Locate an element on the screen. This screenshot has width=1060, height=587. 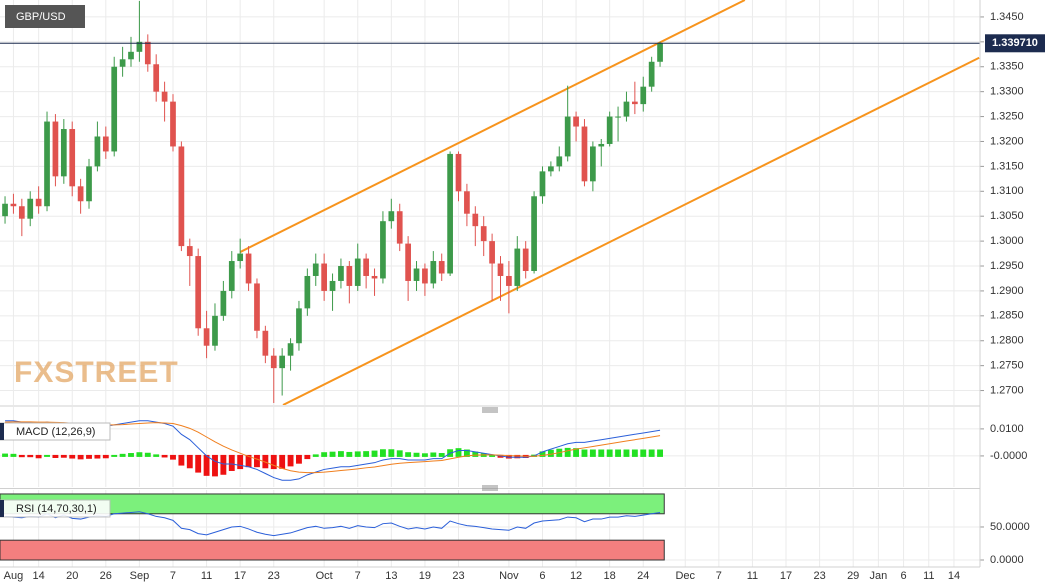
symbol-box is located at coordinates (45, 16).